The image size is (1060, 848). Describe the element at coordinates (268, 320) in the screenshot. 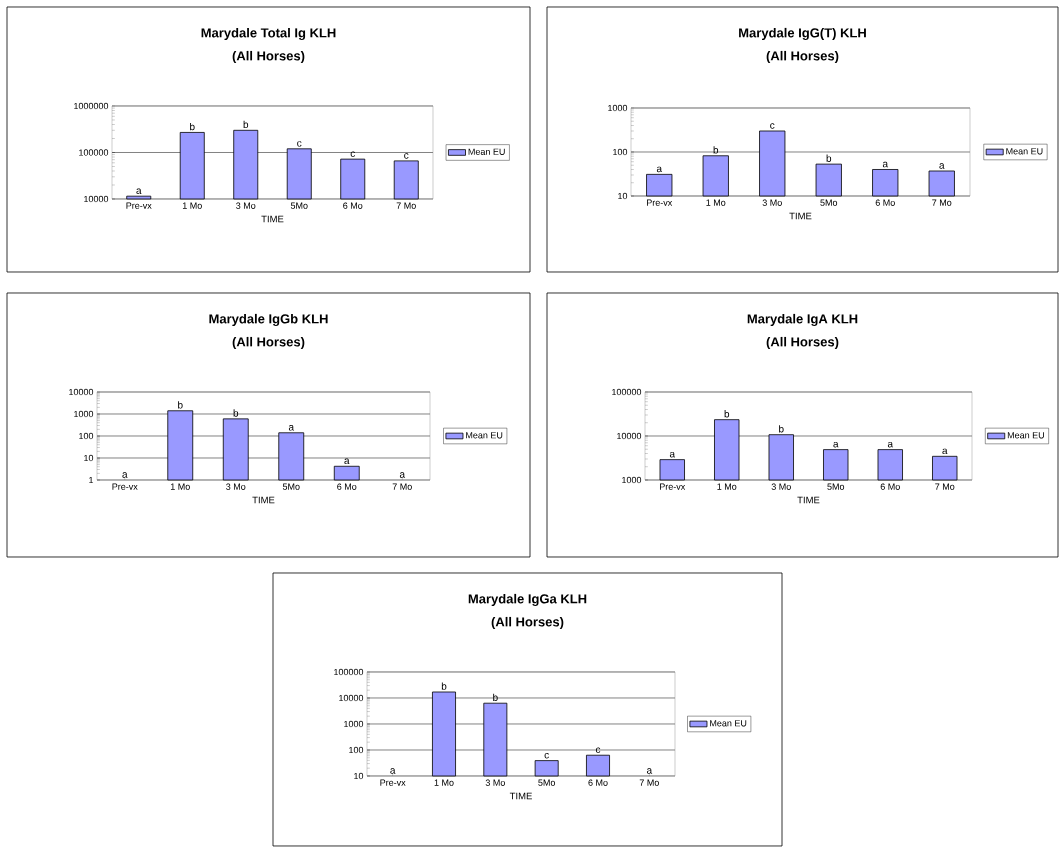

I see `chart-title: Marydale IgGb KLH` at that location.